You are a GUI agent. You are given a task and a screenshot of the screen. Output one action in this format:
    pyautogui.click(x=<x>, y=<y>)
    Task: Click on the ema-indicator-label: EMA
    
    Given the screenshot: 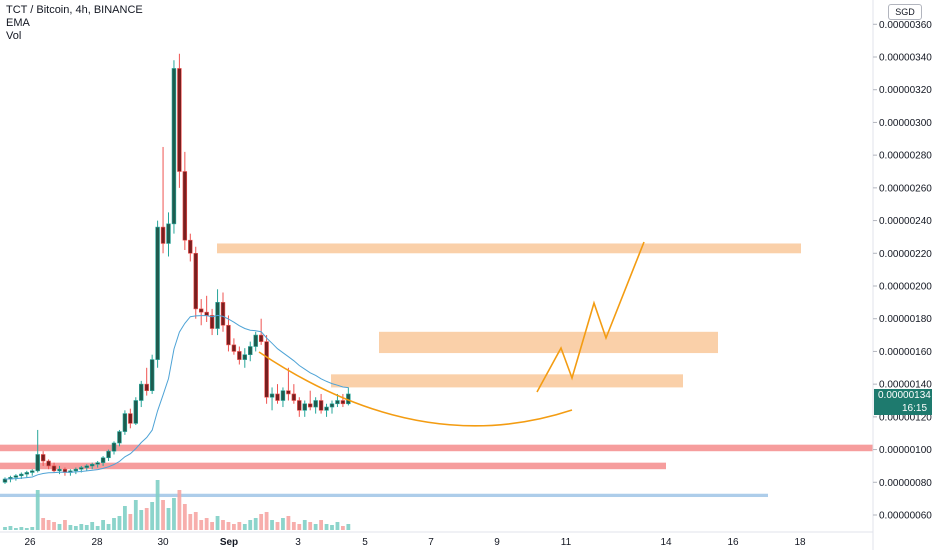 What is the action you would take?
    pyautogui.click(x=18, y=23)
    